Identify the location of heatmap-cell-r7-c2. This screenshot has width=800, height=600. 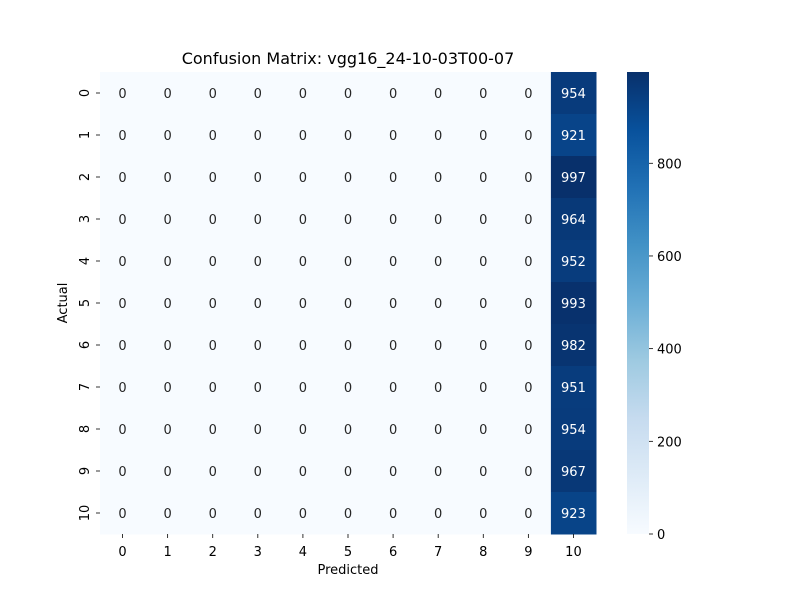
(213, 387).